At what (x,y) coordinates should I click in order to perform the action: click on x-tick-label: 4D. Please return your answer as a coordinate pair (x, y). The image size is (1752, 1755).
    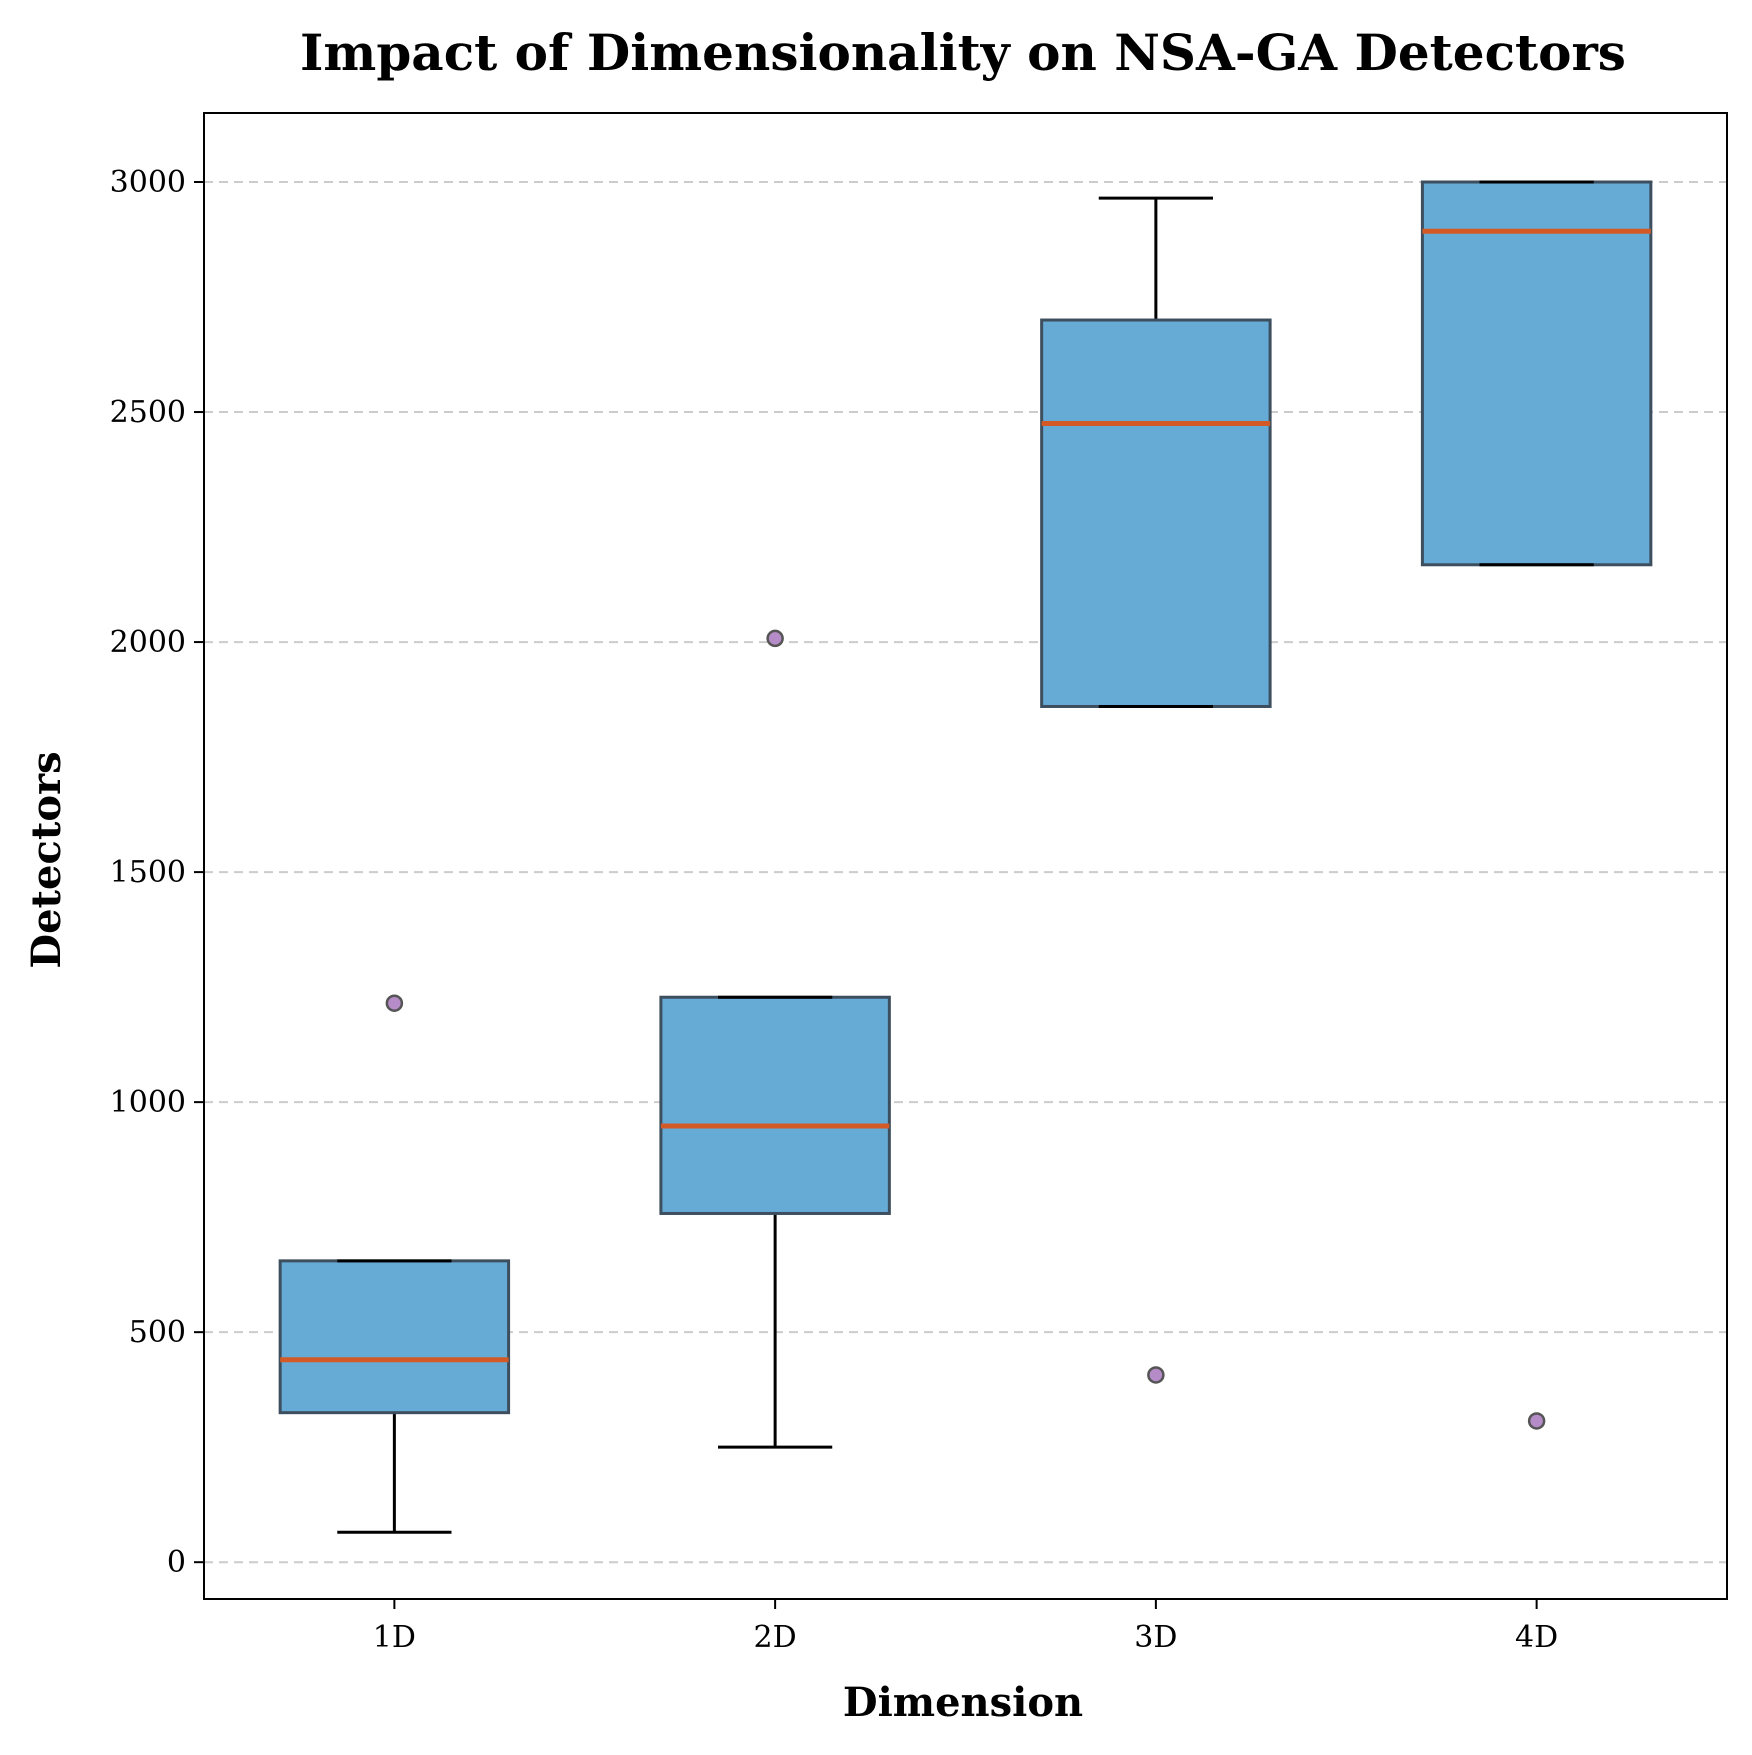
    Looking at the image, I should click on (1536, 1637).